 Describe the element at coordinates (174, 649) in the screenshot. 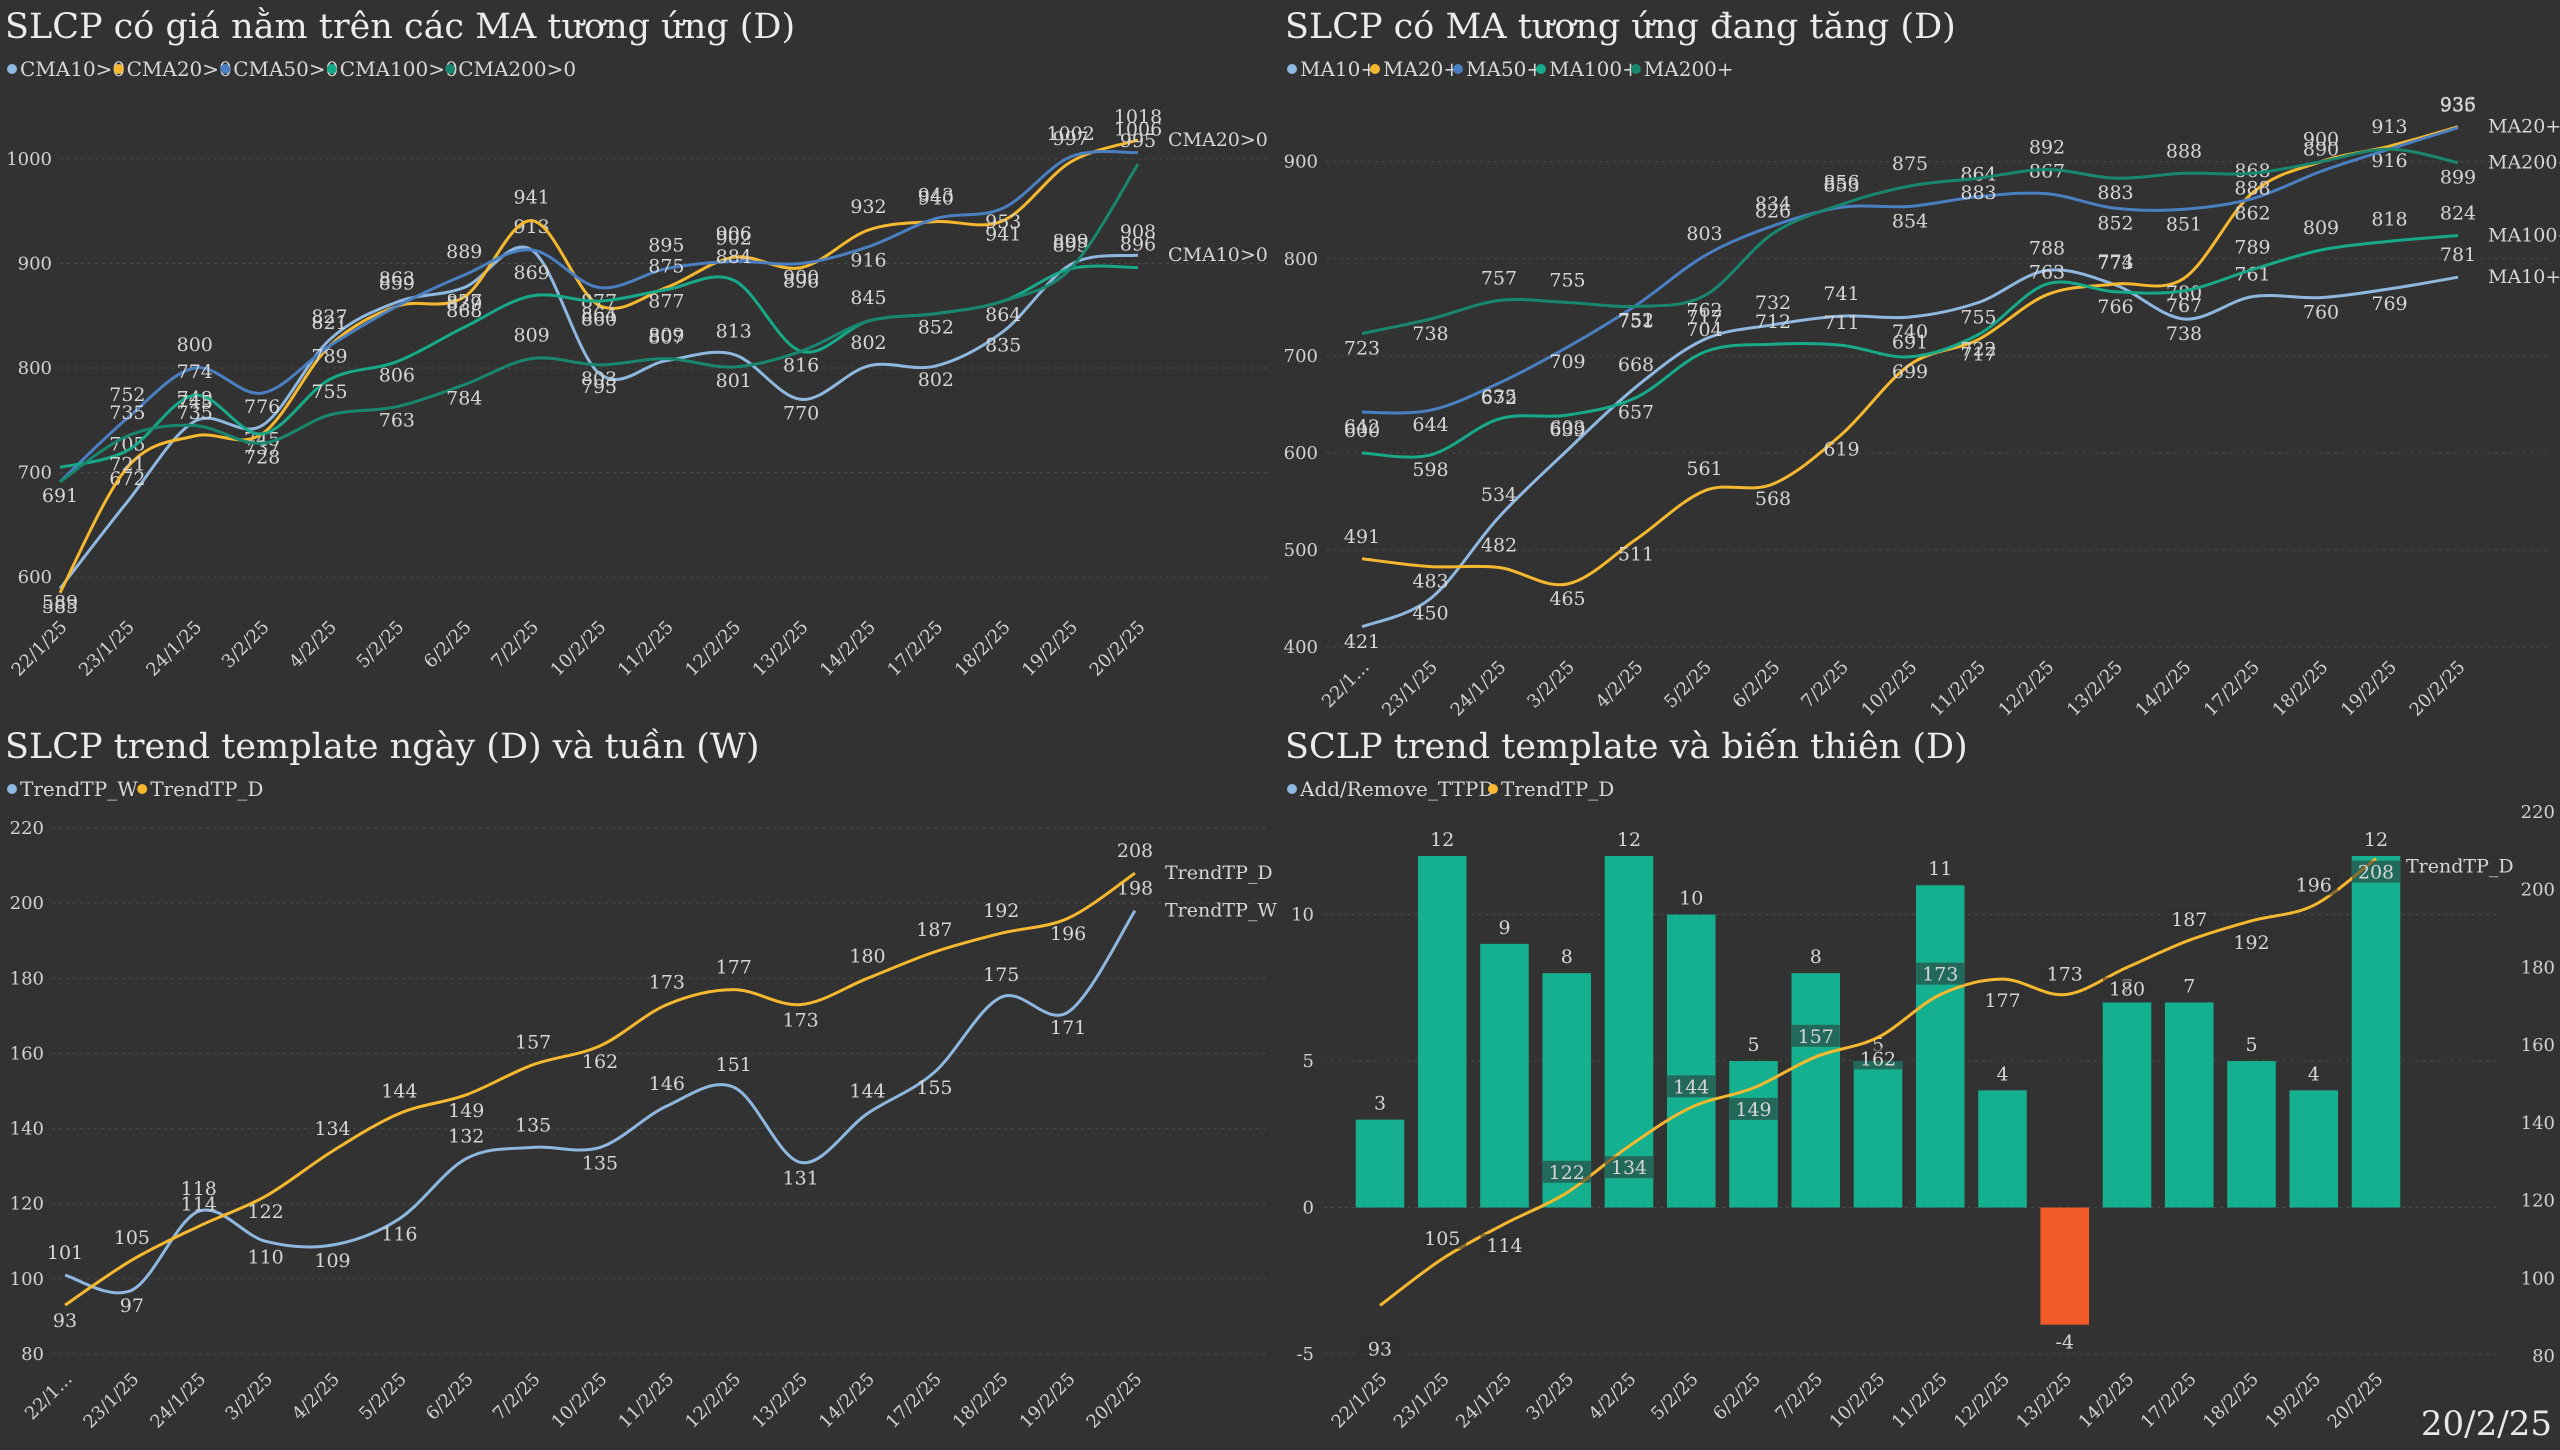

I see `x-tick-label: 24/1/25` at that location.